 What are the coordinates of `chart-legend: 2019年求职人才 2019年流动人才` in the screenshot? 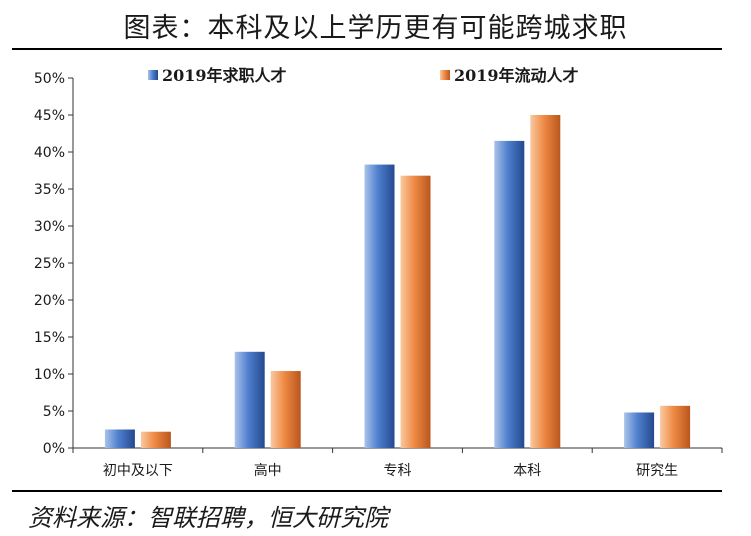 It's located at (363, 75).